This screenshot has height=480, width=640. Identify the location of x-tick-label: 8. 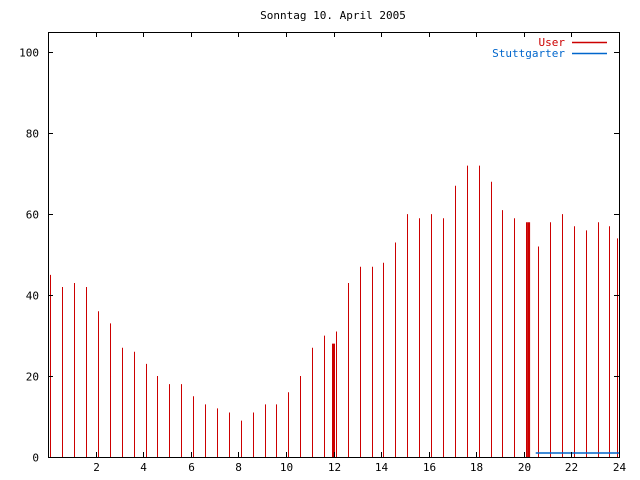
(238, 467).